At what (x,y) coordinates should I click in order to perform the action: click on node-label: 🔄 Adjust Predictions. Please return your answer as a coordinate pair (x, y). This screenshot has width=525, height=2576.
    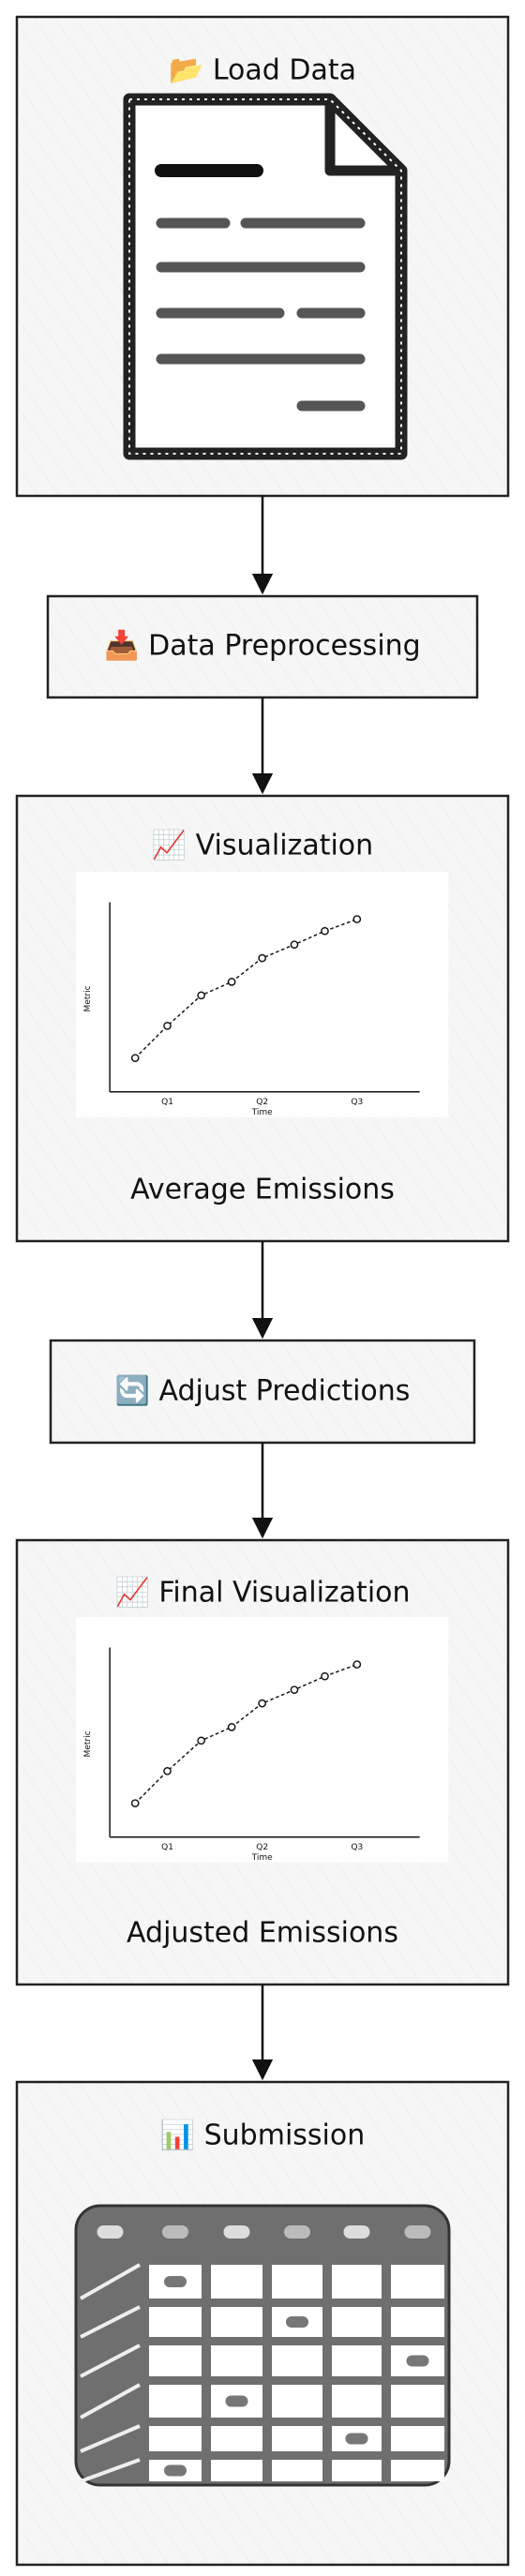
    Looking at the image, I should click on (263, 1391).